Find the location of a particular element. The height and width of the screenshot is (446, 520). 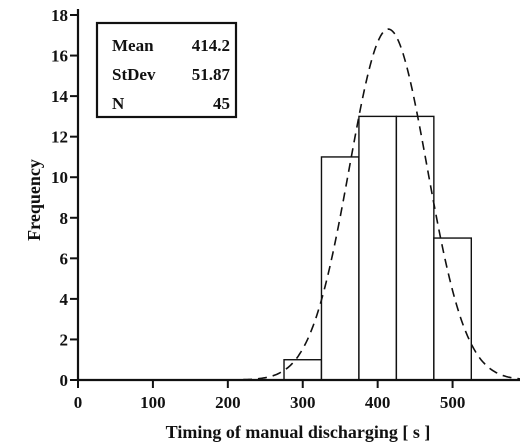

x-tick-label-300: 300 is located at coordinates (303, 402).